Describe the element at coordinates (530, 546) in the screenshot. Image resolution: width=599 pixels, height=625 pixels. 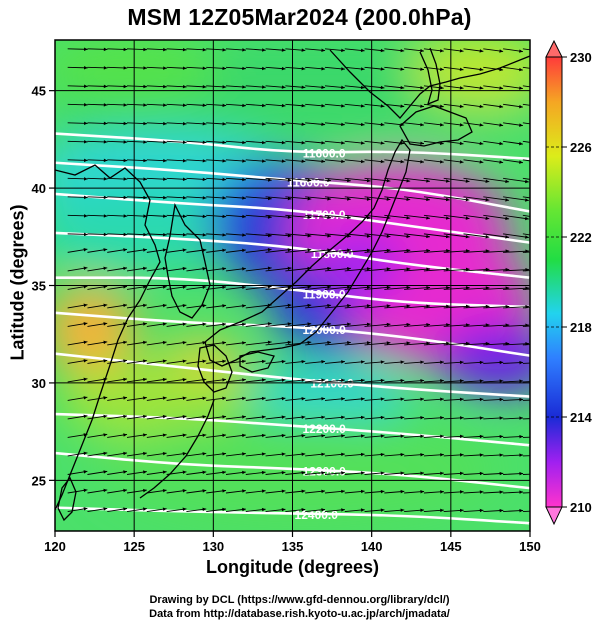
I see `x-tick-label: 150` at that location.